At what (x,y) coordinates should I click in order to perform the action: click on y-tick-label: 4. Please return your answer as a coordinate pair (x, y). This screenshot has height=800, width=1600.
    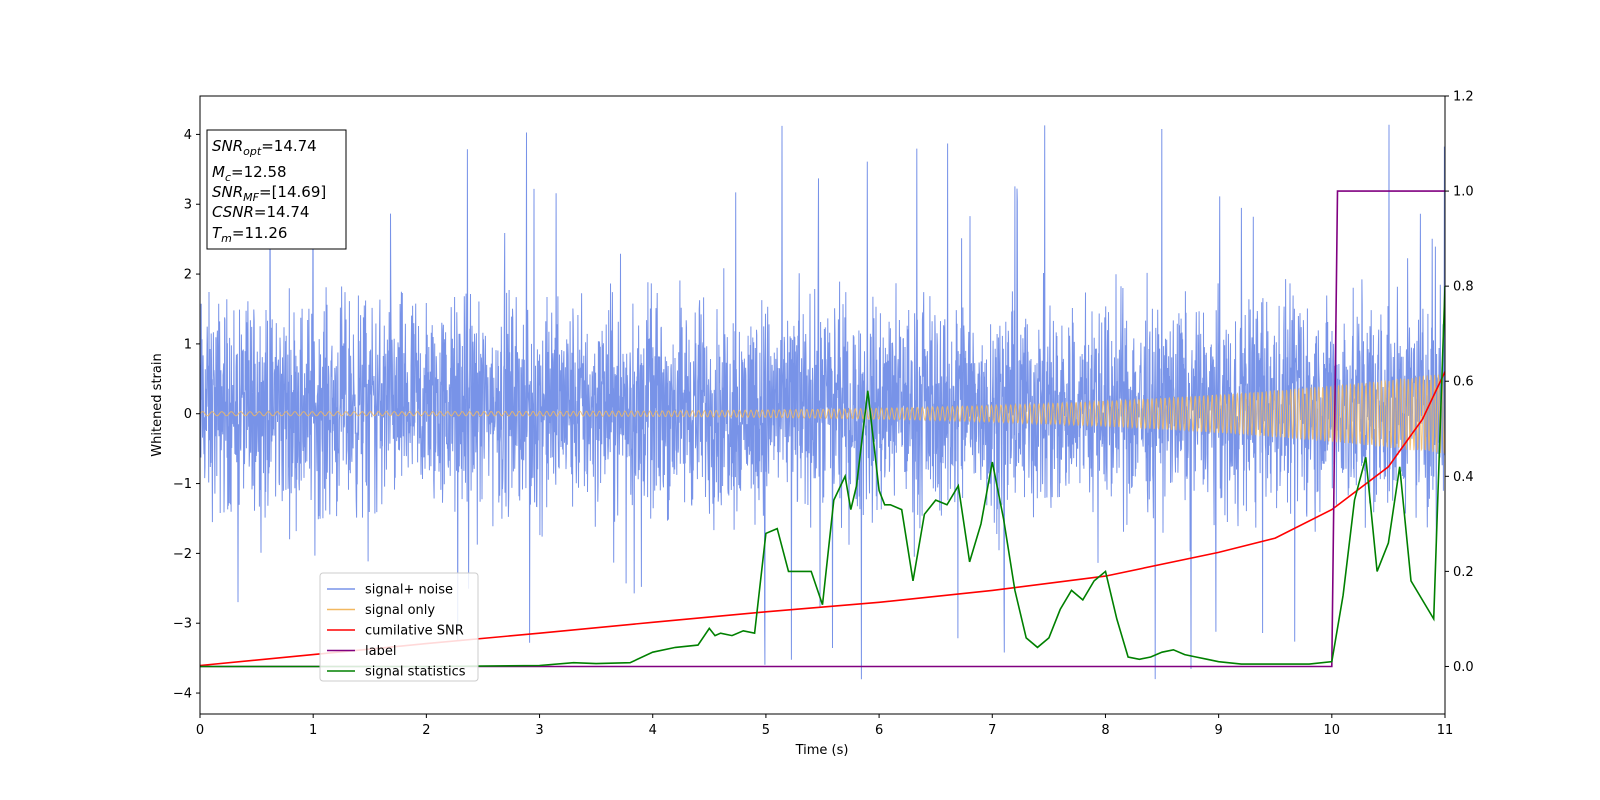
    Looking at the image, I should click on (188, 135).